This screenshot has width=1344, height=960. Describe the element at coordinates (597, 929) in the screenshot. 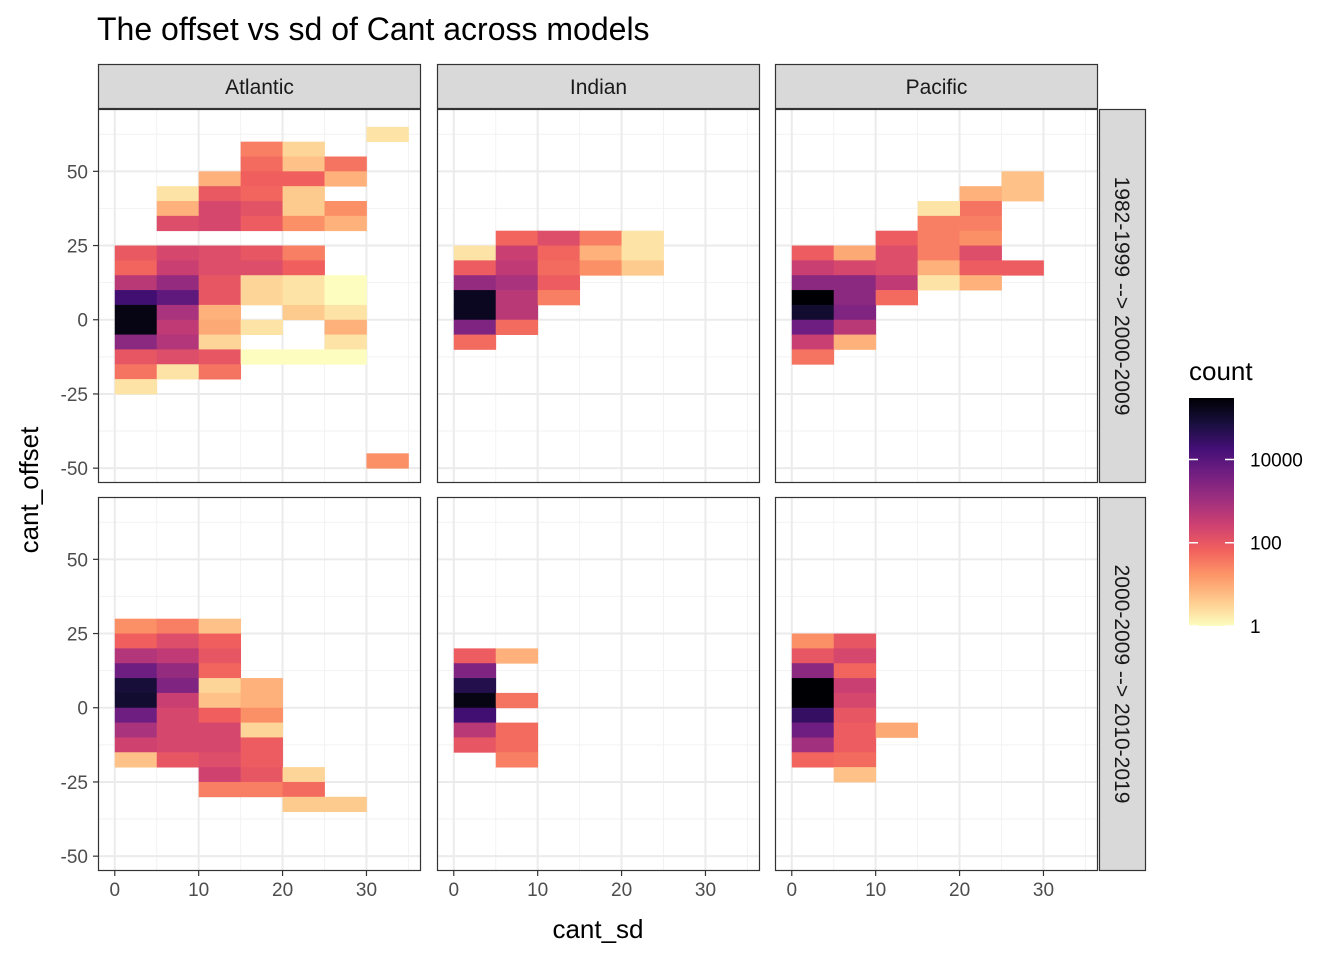

I see `x-axis-title: cant_sd` at that location.